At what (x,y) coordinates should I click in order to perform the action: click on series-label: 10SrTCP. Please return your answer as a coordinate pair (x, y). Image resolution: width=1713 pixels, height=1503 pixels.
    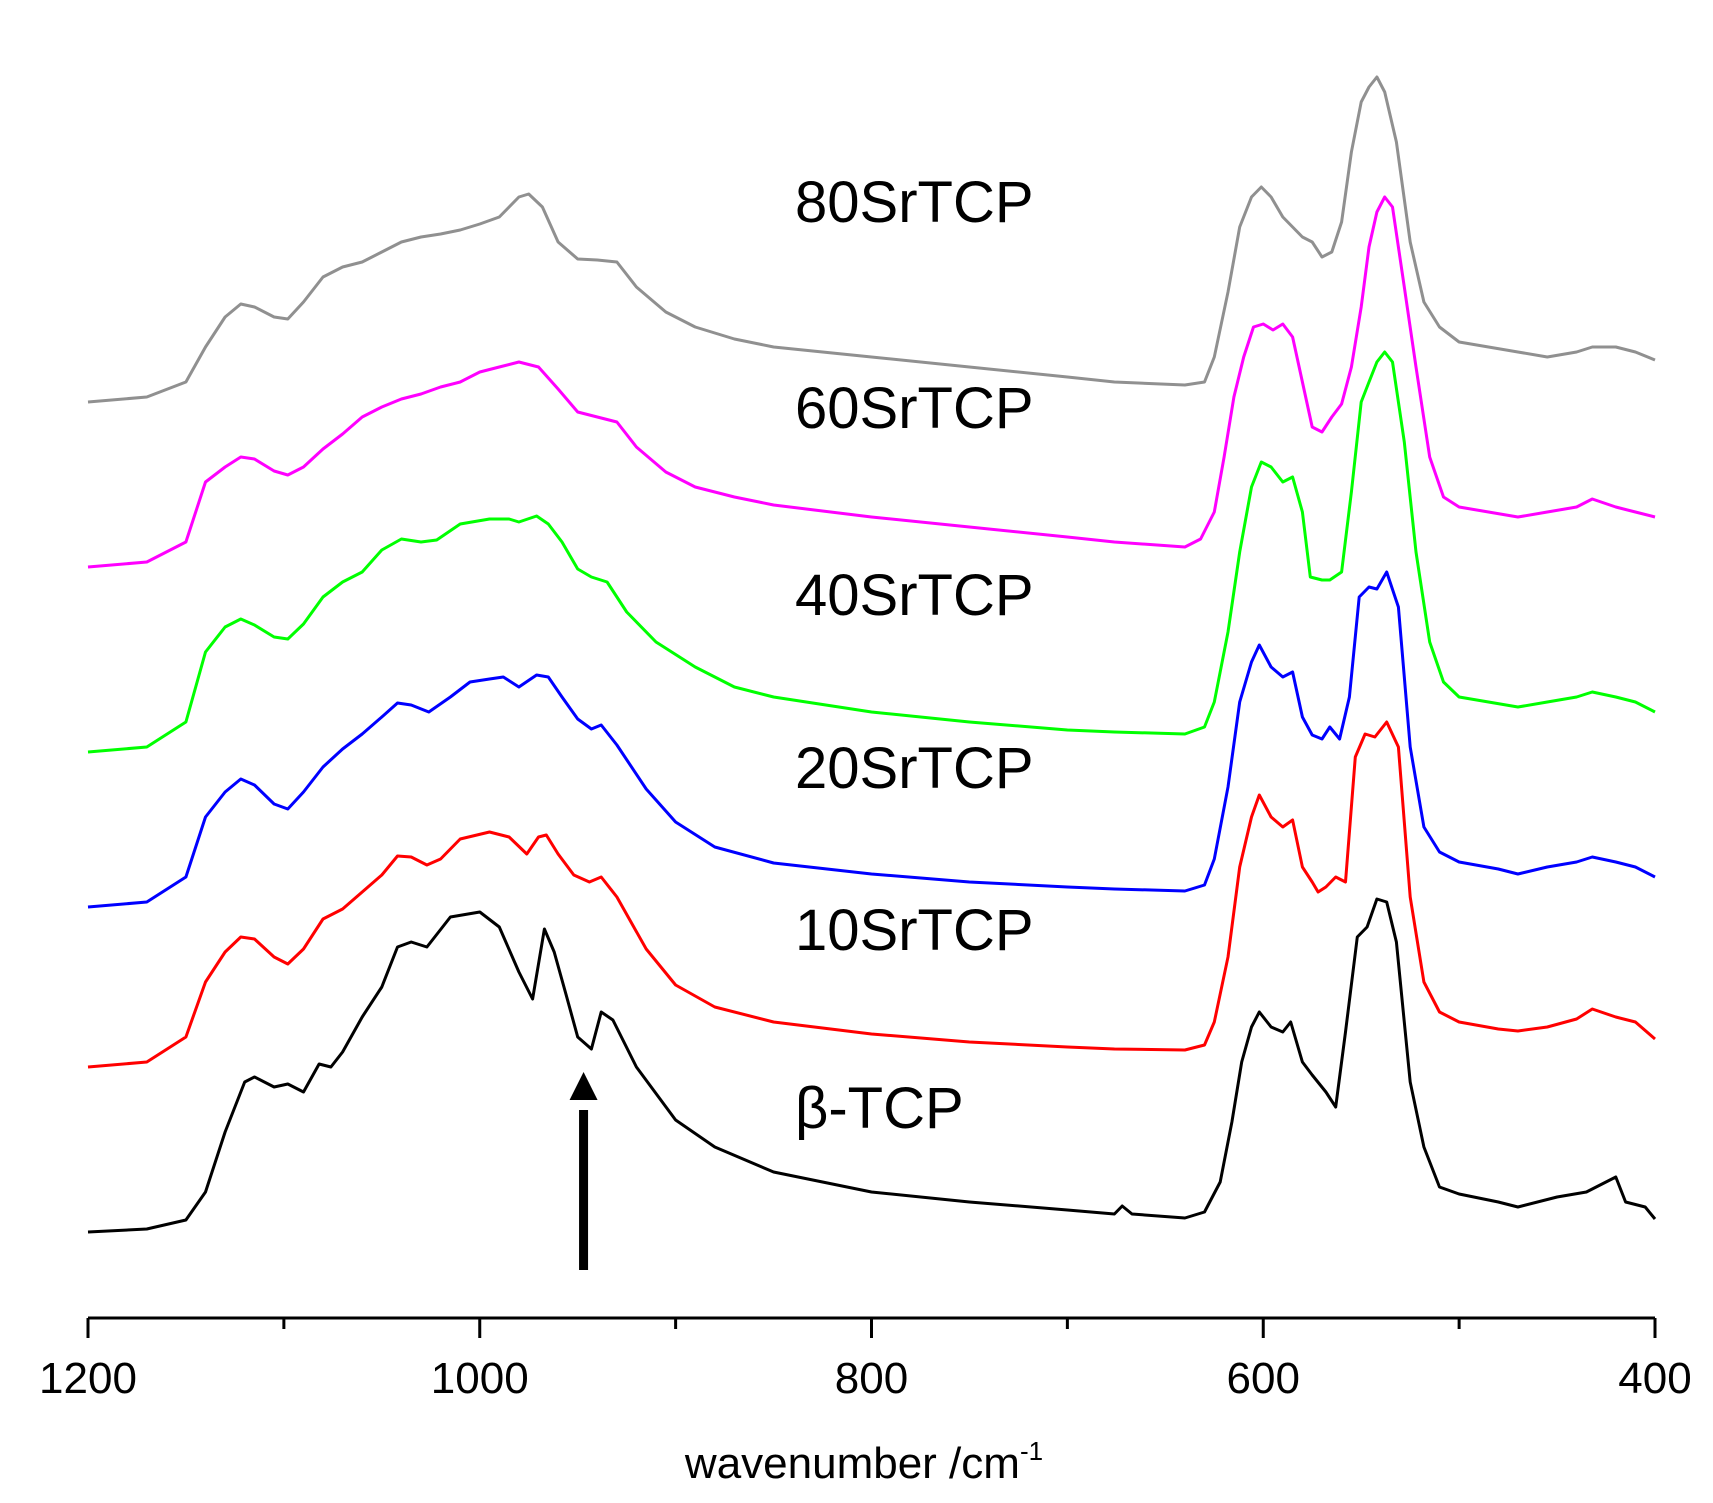
    Looking at the image, I should click on (914, 930).